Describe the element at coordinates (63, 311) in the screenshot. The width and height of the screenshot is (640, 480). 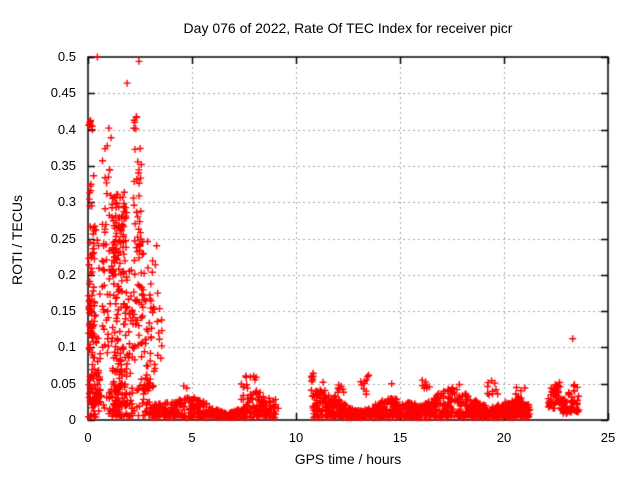
I see `y-tick-label-0.15: 0.15` at that location.